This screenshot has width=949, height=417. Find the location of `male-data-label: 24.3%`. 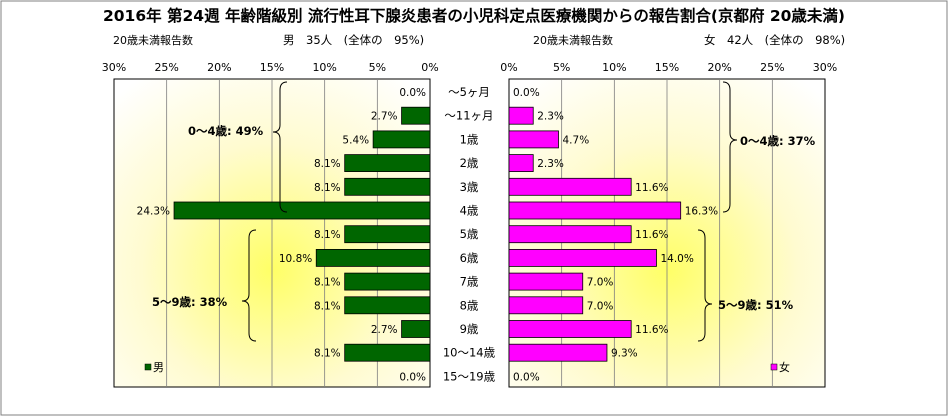

male-data-label: 24.3% is located at coordinates (153, 212).